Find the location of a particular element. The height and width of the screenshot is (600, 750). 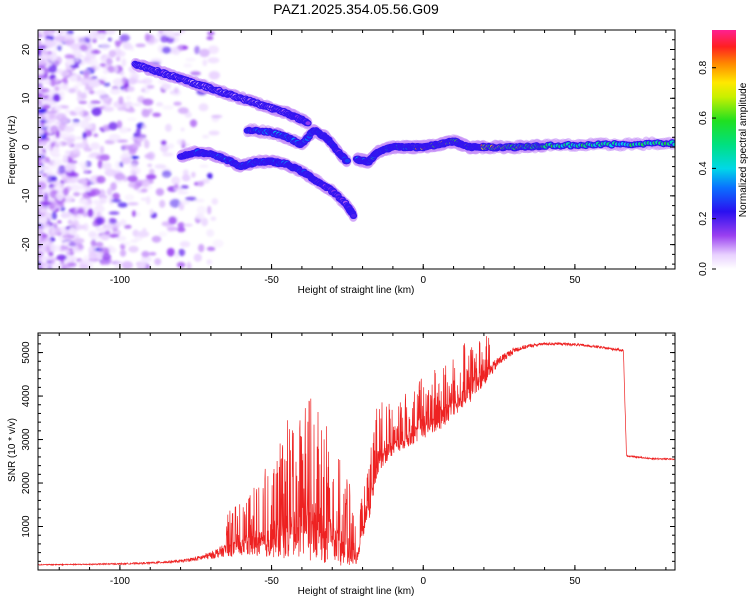

x-tick-label: -100 is located at coordinates (120, 581).